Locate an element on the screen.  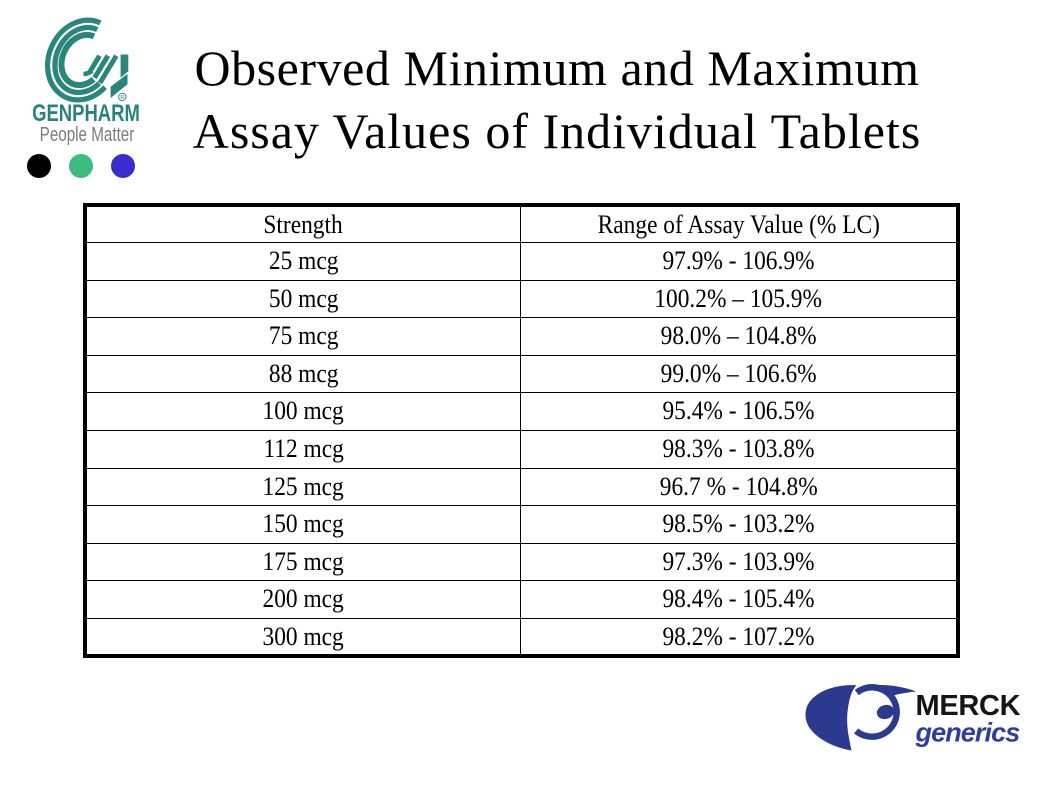
svg-text: R is located at coordinates (122, 98).